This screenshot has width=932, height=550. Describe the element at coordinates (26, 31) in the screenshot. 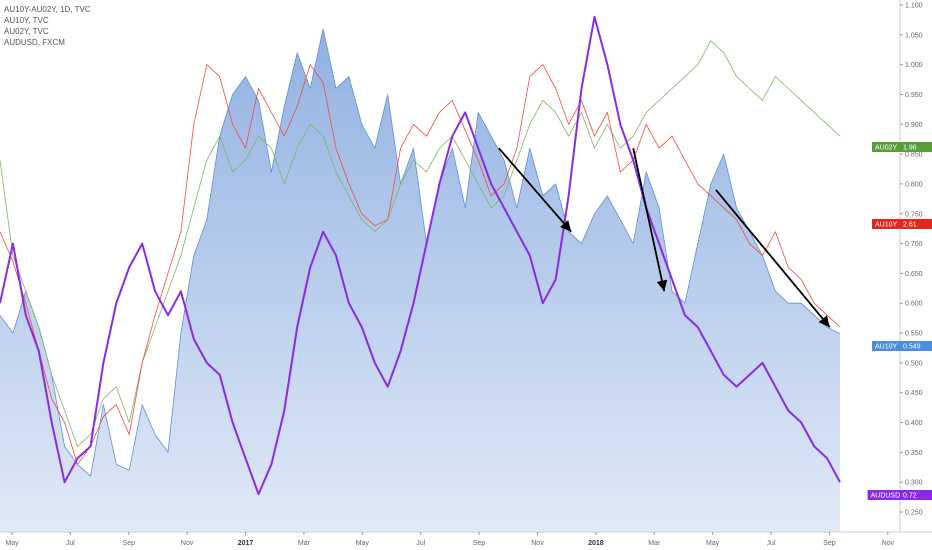

I see `legend-line-au02y: AU02Y, TVC` at that location.